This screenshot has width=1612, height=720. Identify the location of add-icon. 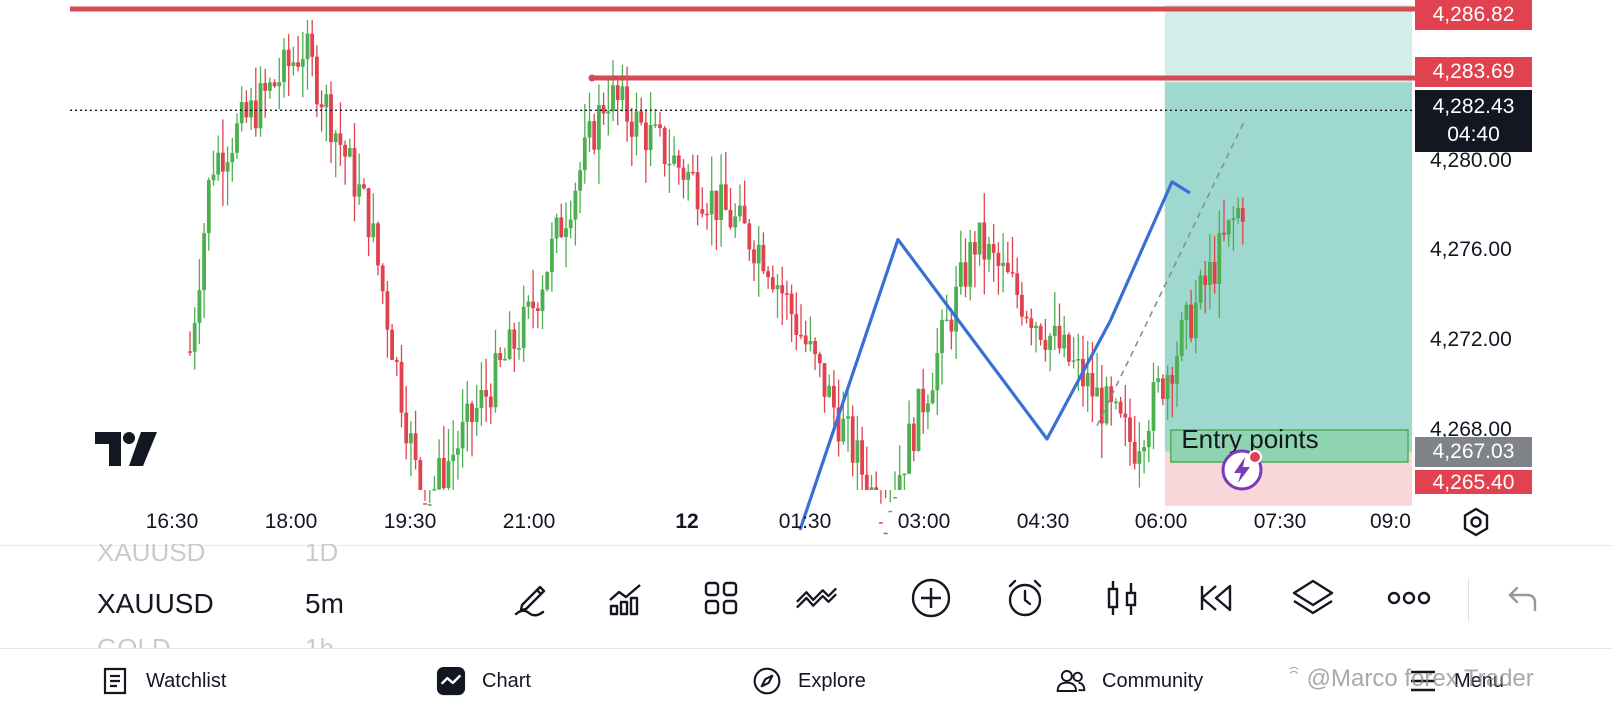
(931, 598).